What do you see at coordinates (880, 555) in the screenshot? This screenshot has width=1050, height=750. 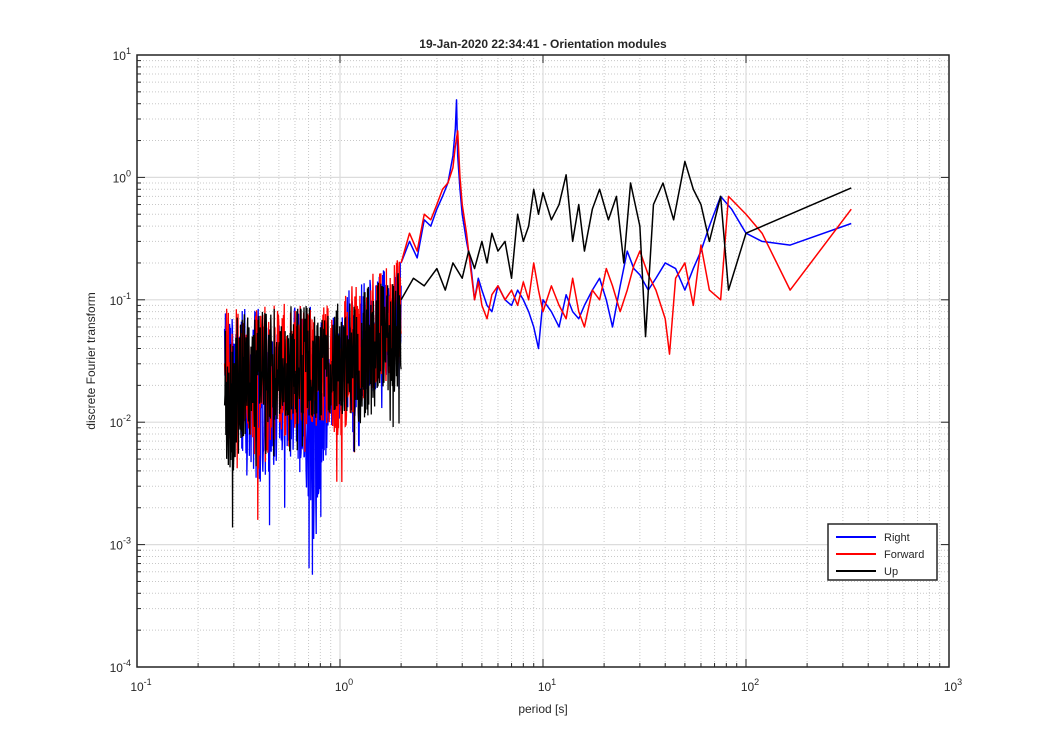 I see `legend-items: Right Forward Up` at bounding box center [880, 555].